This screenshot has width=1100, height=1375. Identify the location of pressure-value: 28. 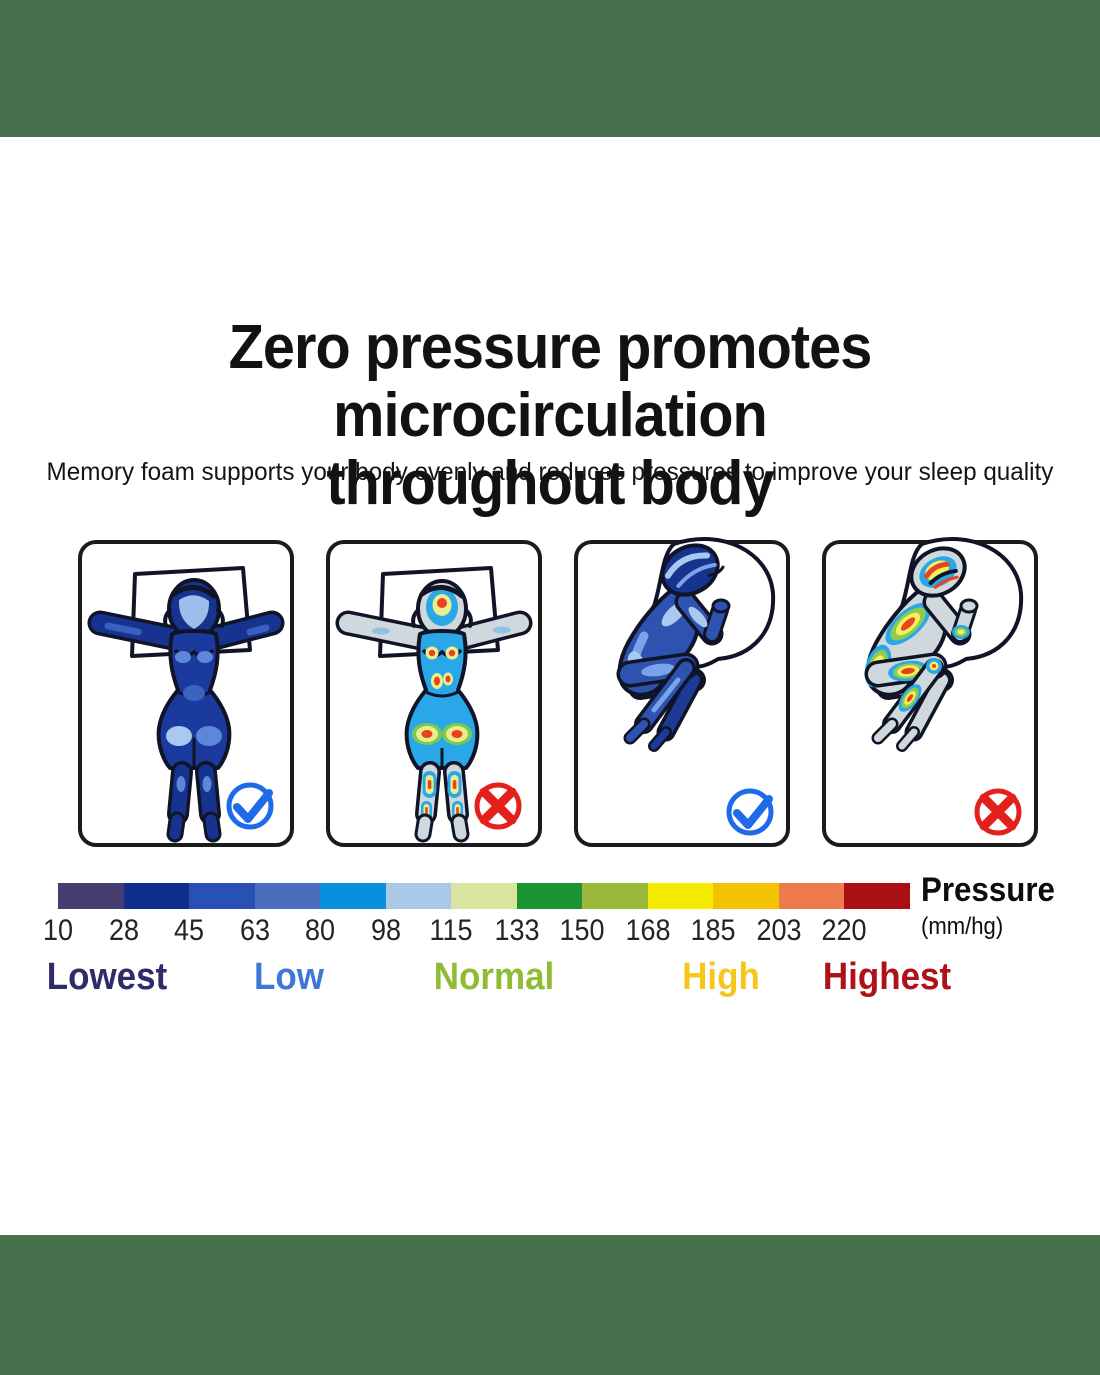
(123, 930).